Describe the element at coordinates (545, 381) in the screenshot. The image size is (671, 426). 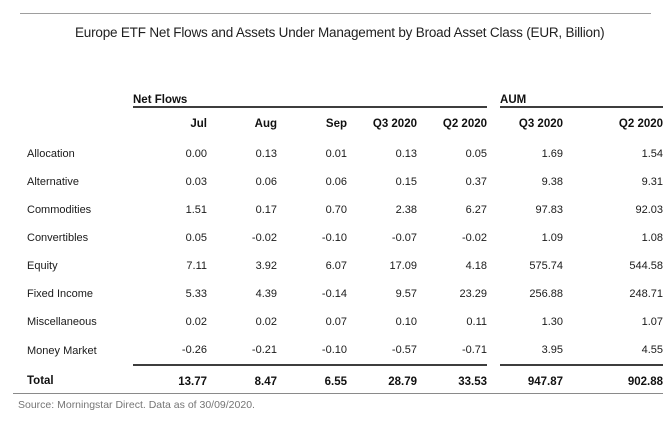
I see `cell-value: 947.87` at that location.